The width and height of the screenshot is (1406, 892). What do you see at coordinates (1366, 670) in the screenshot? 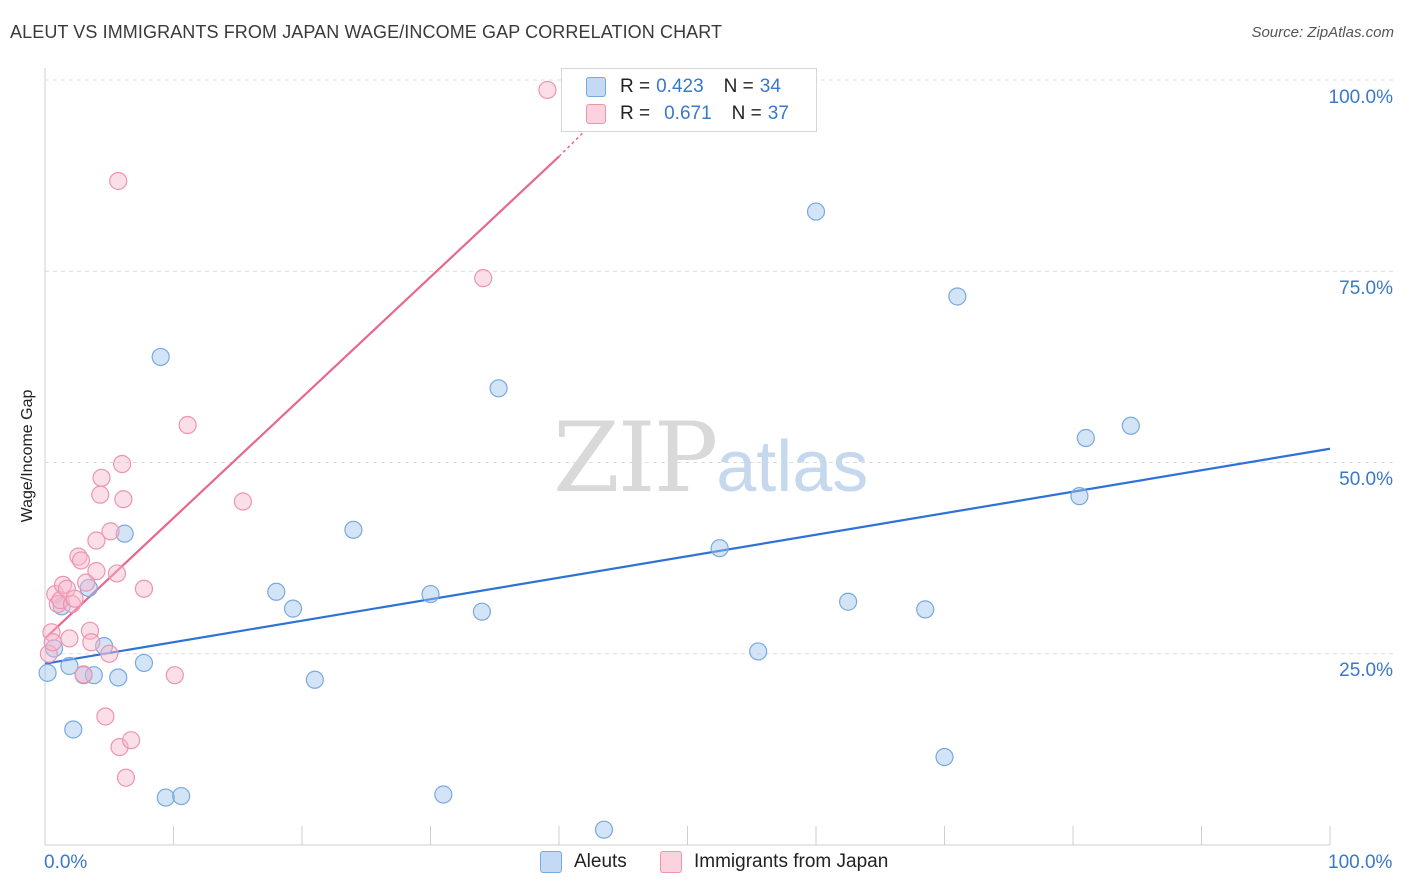
I see `y-tick-label: 25.0%` at bounding box center [1366, 670].